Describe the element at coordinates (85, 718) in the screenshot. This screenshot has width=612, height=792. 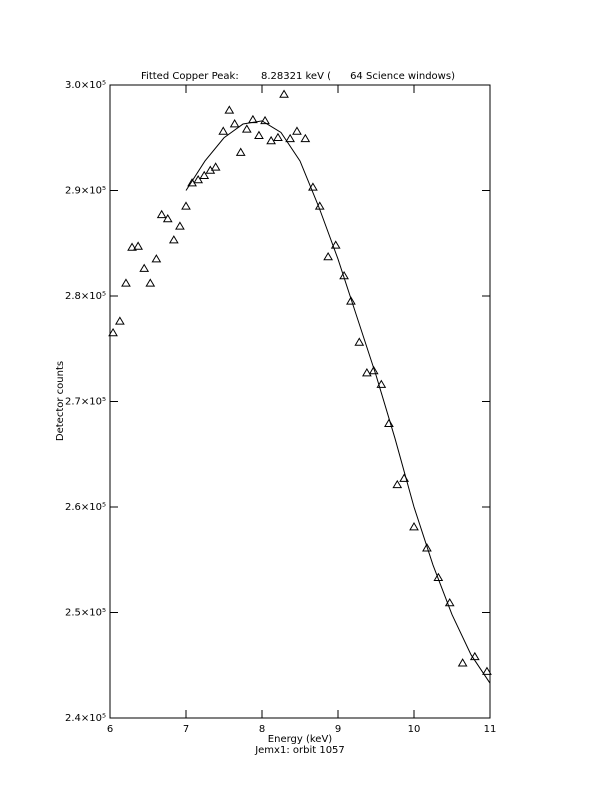
I see `y-tick-label: 2.4×10⁵` at that location.